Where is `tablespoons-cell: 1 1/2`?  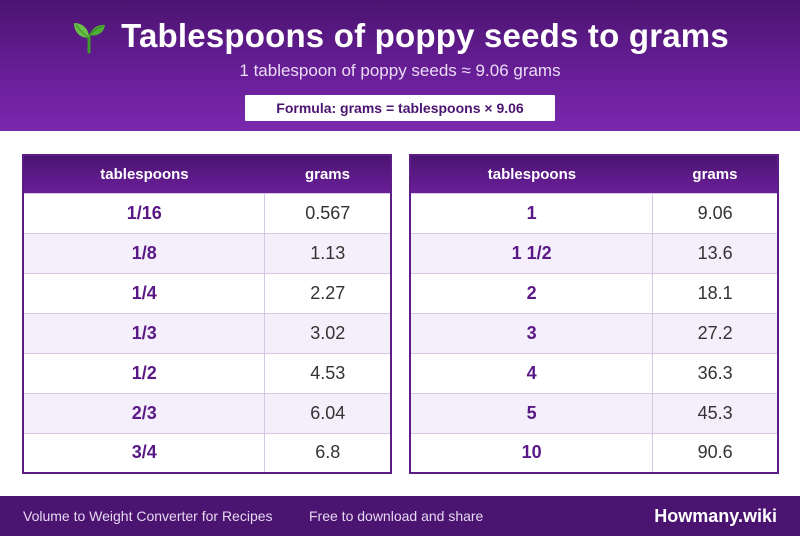 tablespoons-cell: 1 1/2 is located at coordinates (532, 252).